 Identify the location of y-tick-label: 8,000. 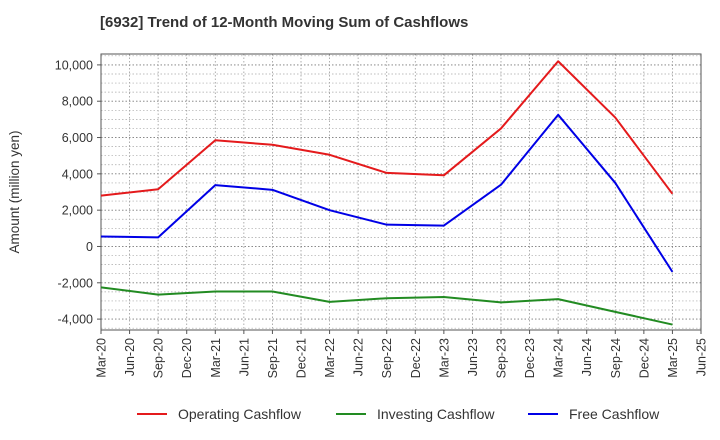
(77, 102).